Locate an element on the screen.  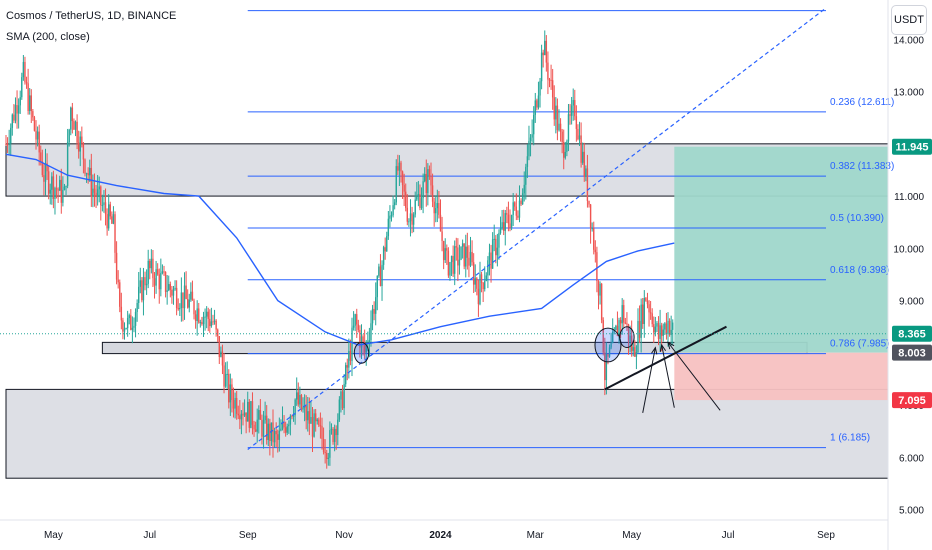
currency-button: USDT is located at coordinates (909, 20).